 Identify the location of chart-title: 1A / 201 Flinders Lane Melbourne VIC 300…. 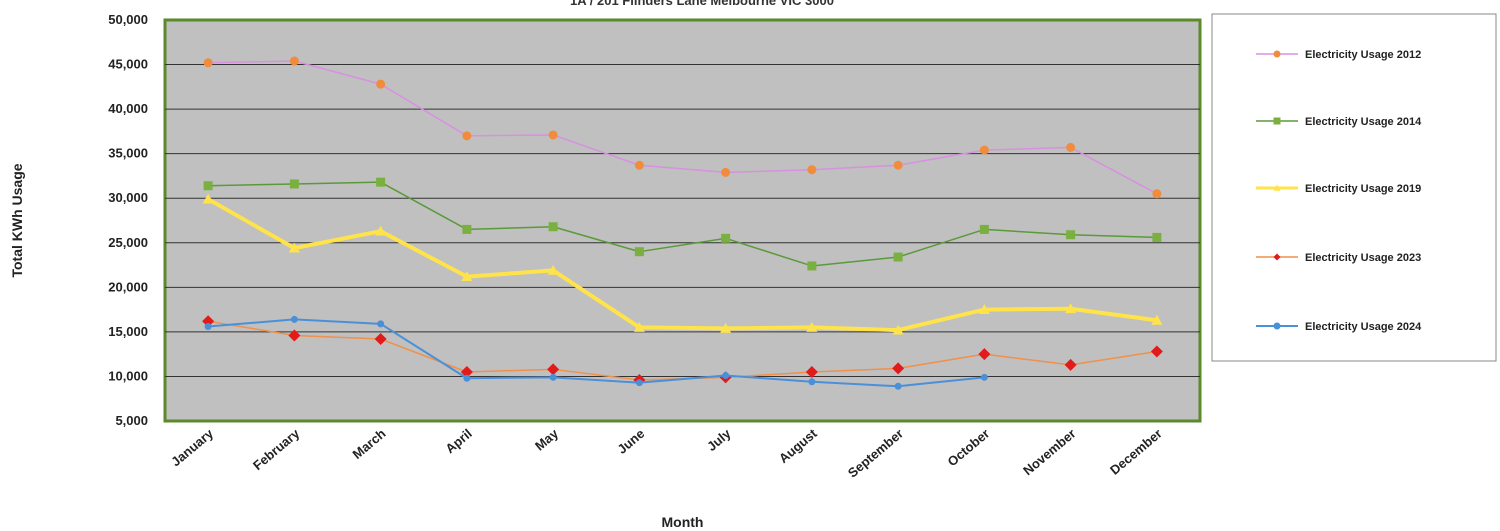
(702, 4).